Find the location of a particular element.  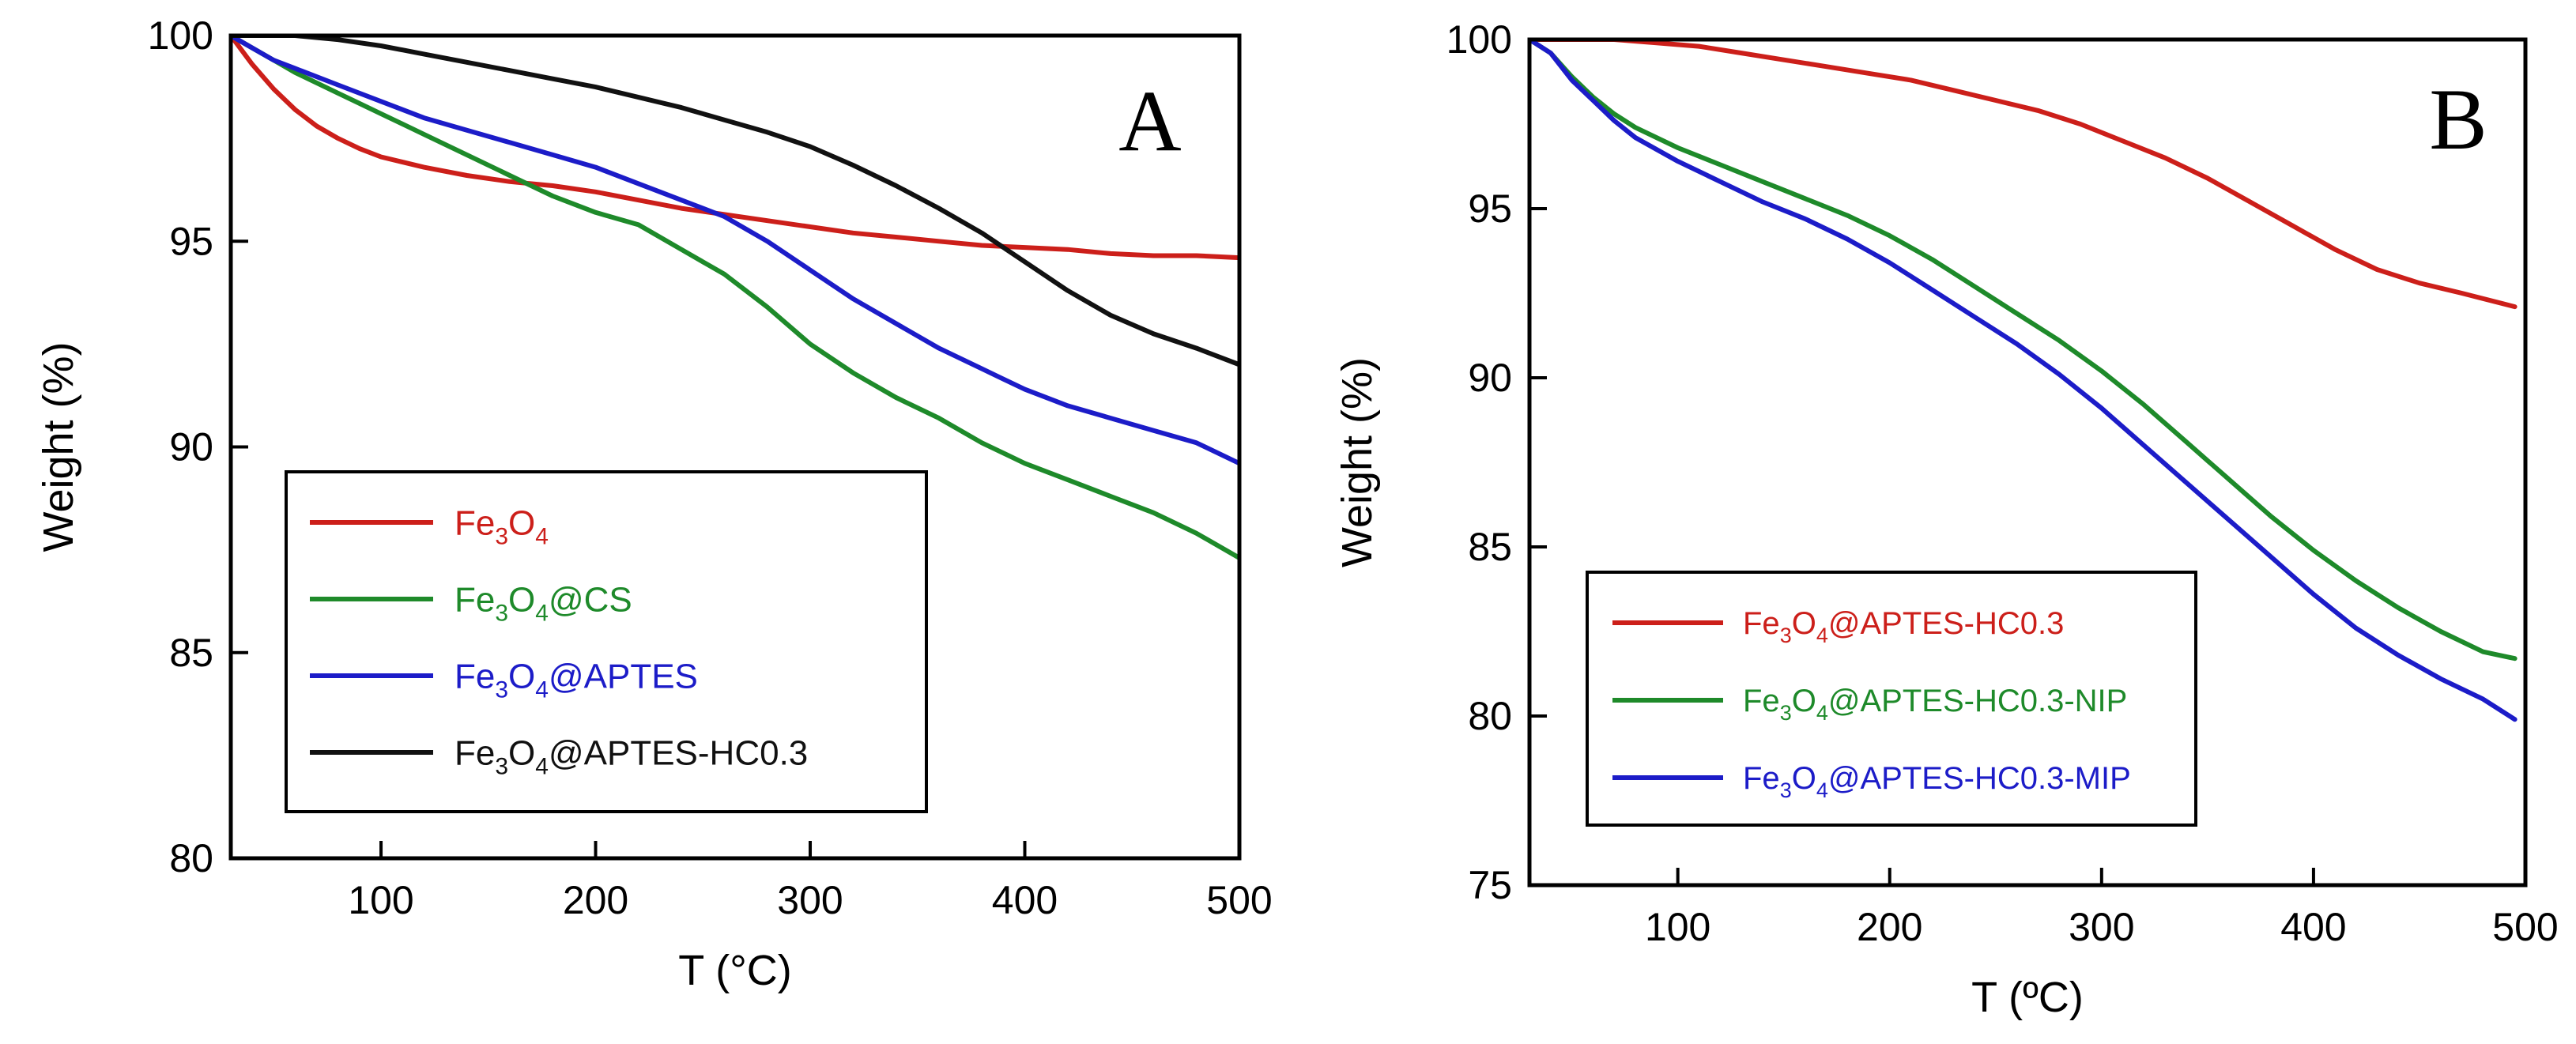

legend-entry: Fe3O4@APTES is located at coordinates (576, 680).